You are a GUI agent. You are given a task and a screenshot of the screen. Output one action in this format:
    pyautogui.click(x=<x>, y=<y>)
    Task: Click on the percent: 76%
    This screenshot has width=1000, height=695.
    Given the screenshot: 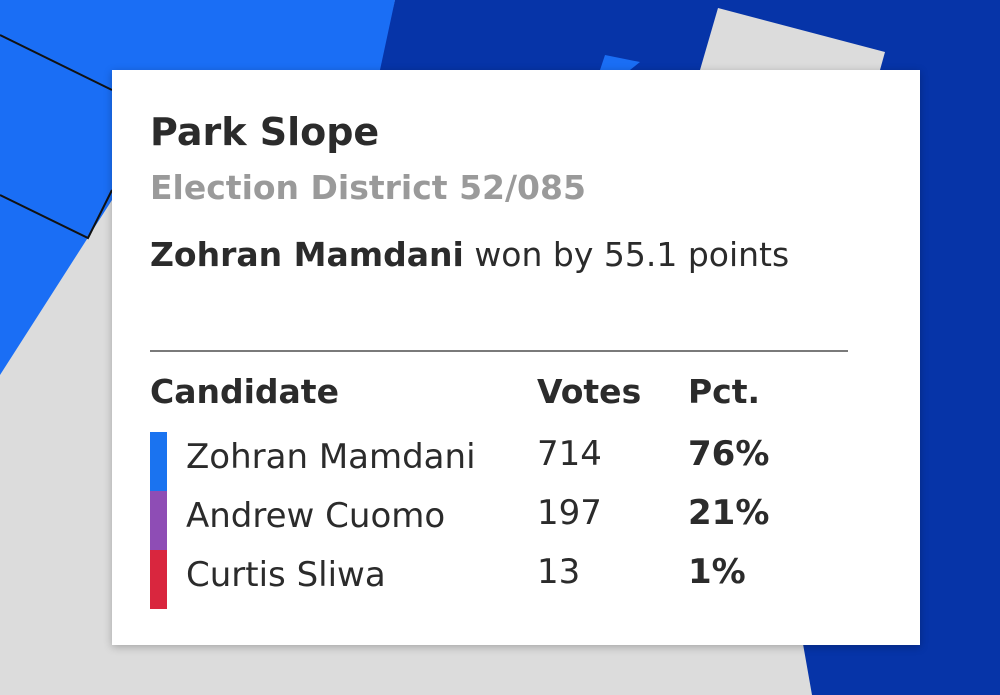 What is the action you would take?
    pyautogui.click(x=729, y=454)
    